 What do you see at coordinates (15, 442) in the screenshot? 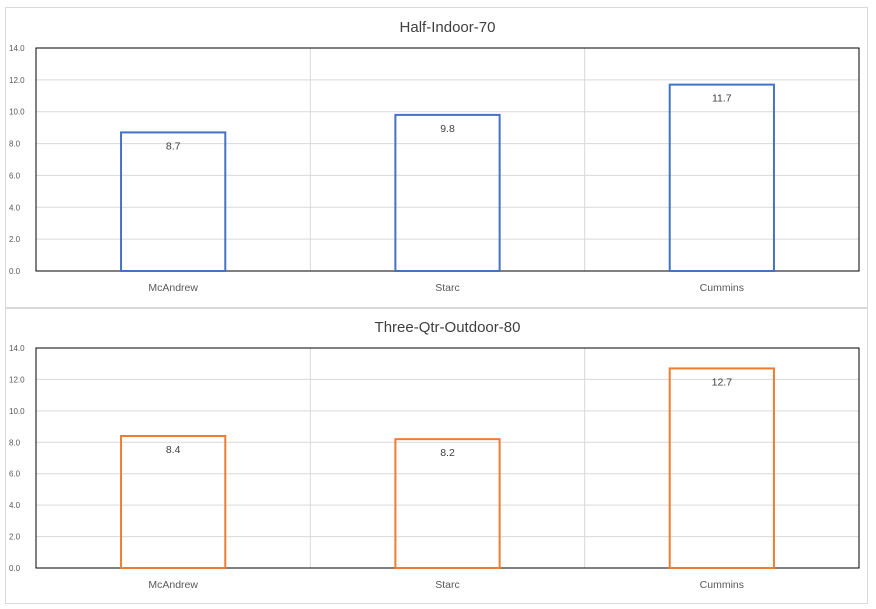
I see `chart1-y-tick-label: 8.0` at bounding box center [15, 442].